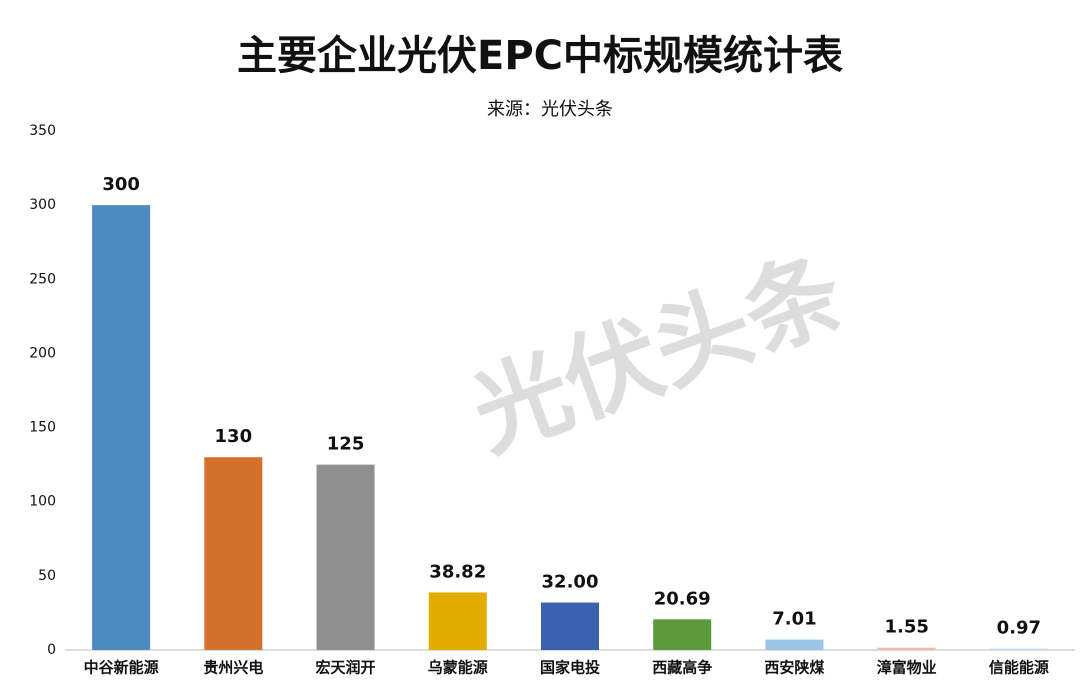  What do you see at coordinates (906, 627) in the screenshot?
I see `value-label: 1.55` at bounding box center [906, 627].